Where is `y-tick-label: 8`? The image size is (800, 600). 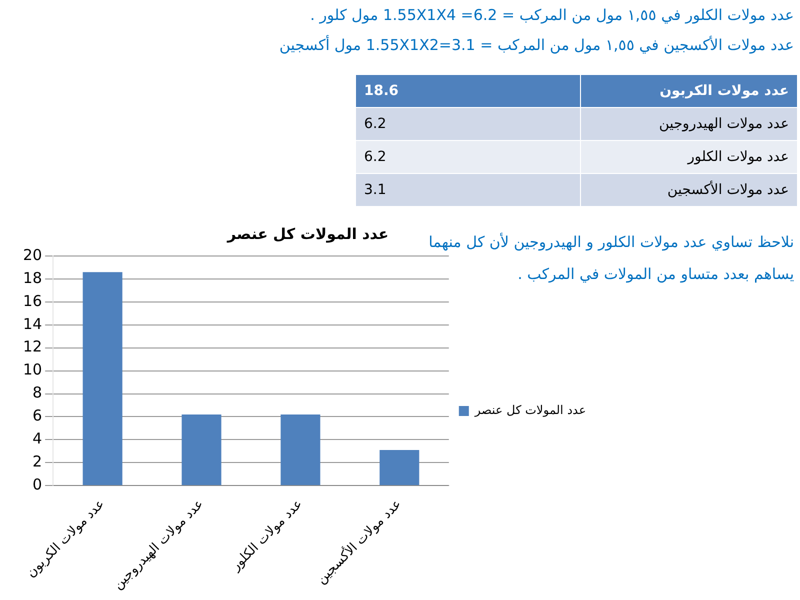
y-tick-label: 8 is located at coordinates (37, 393).